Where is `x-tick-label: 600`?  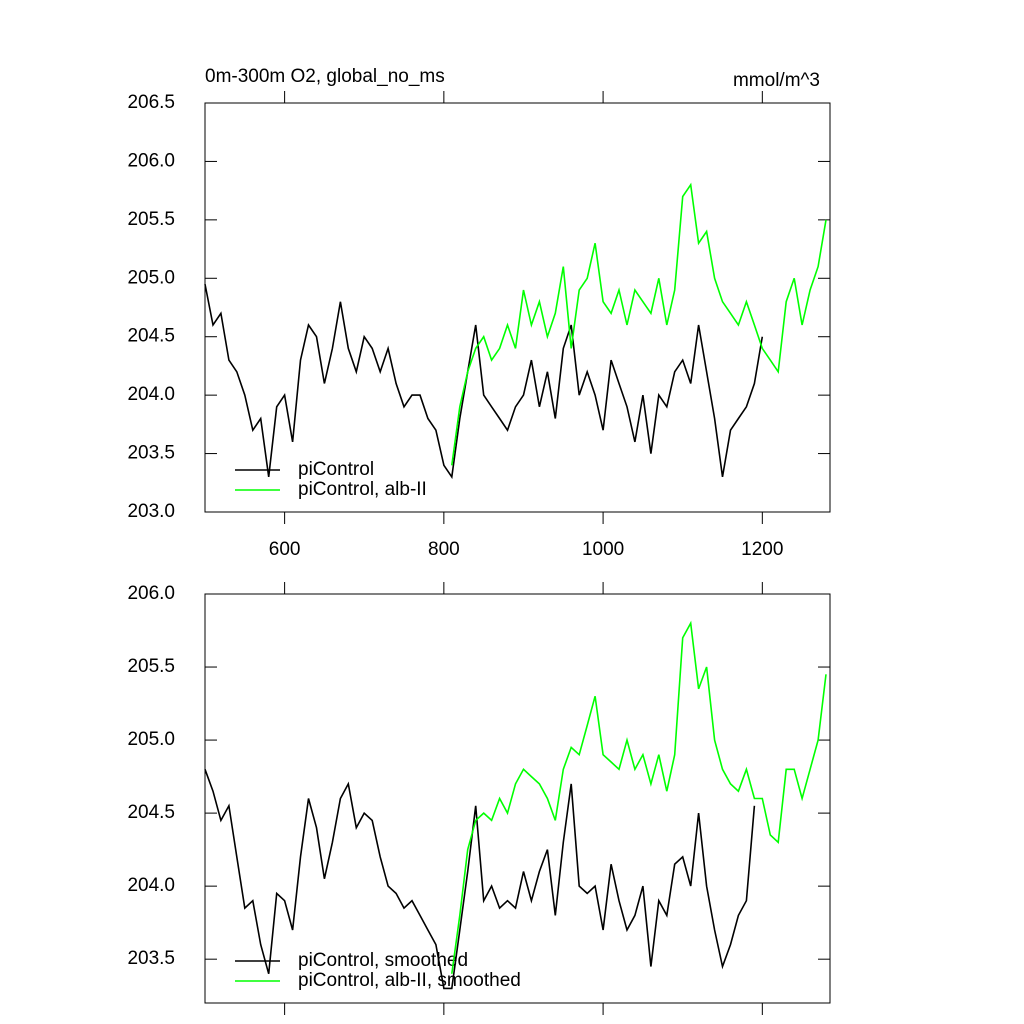
x-tick-label: 600 is located at coordinates (285, 549).